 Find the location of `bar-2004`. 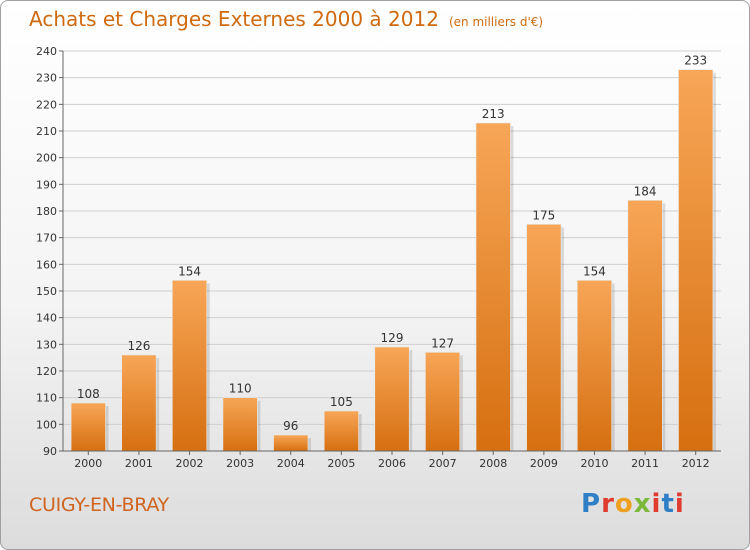

bar-2004 is located at coordinates (291, 443).